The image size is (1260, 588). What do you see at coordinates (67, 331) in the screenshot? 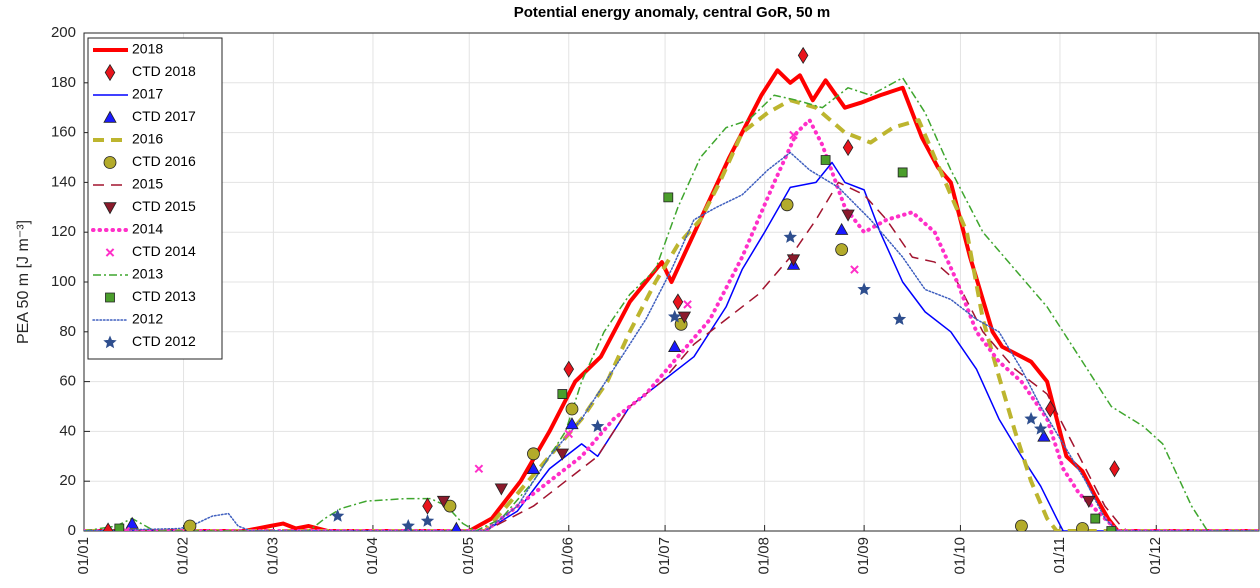
I see `y-tick-label: 80` at bounding box center [67, 331].